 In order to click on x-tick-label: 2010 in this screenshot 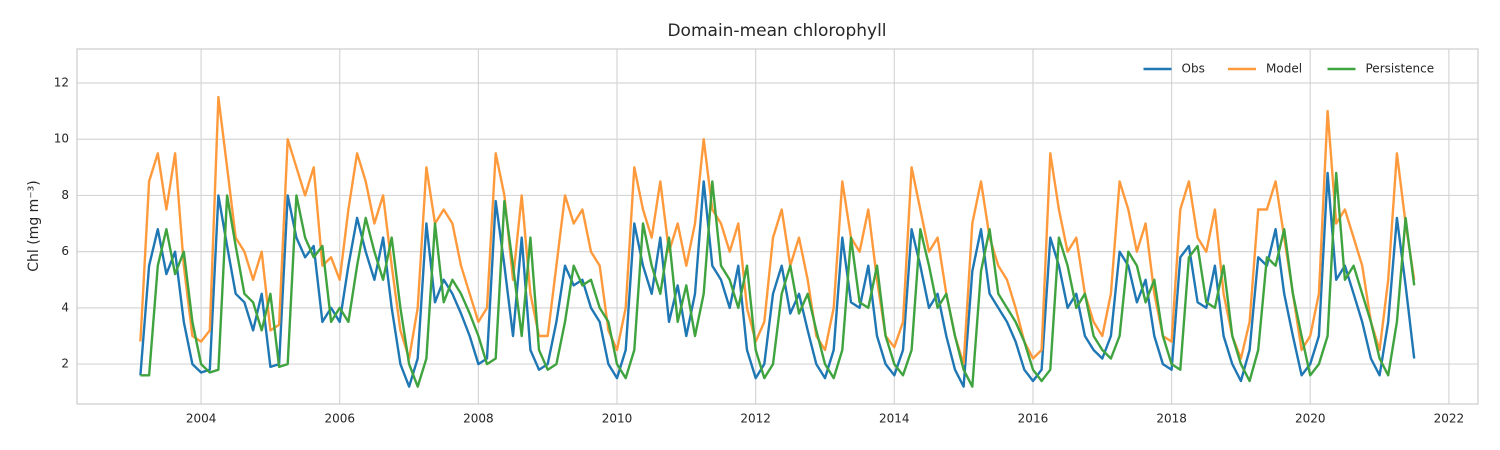, I will do `click(617, 419)`.